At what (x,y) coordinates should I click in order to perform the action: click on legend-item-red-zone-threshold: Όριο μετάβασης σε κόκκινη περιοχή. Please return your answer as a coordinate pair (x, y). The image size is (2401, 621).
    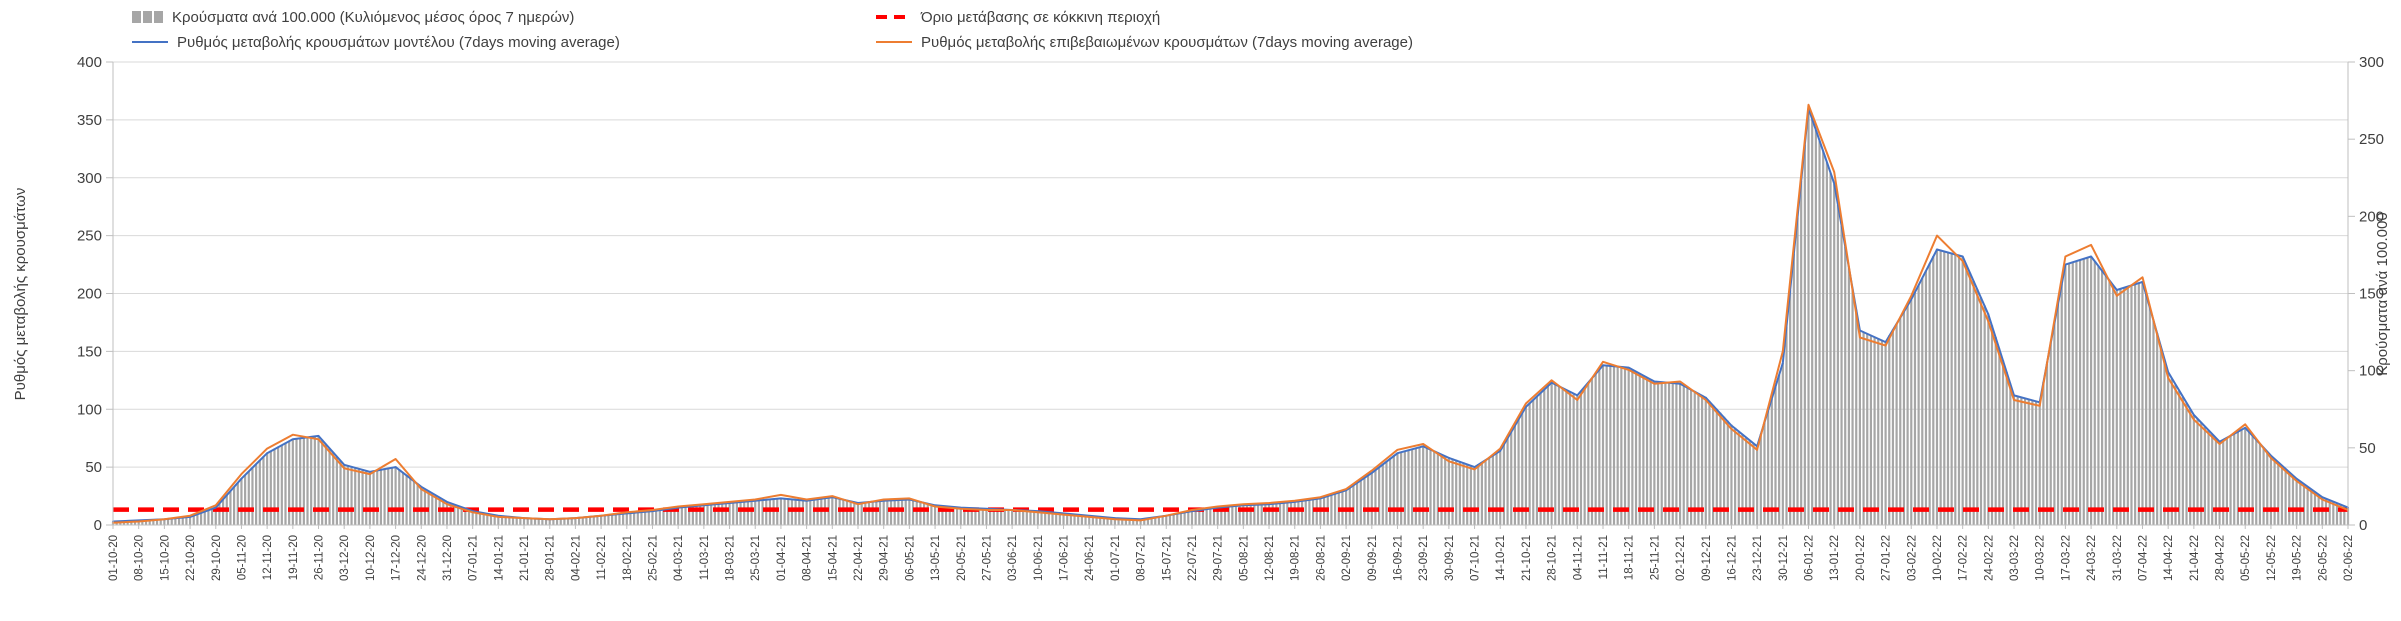
    Looking at the image, I should click on (1144, 17).